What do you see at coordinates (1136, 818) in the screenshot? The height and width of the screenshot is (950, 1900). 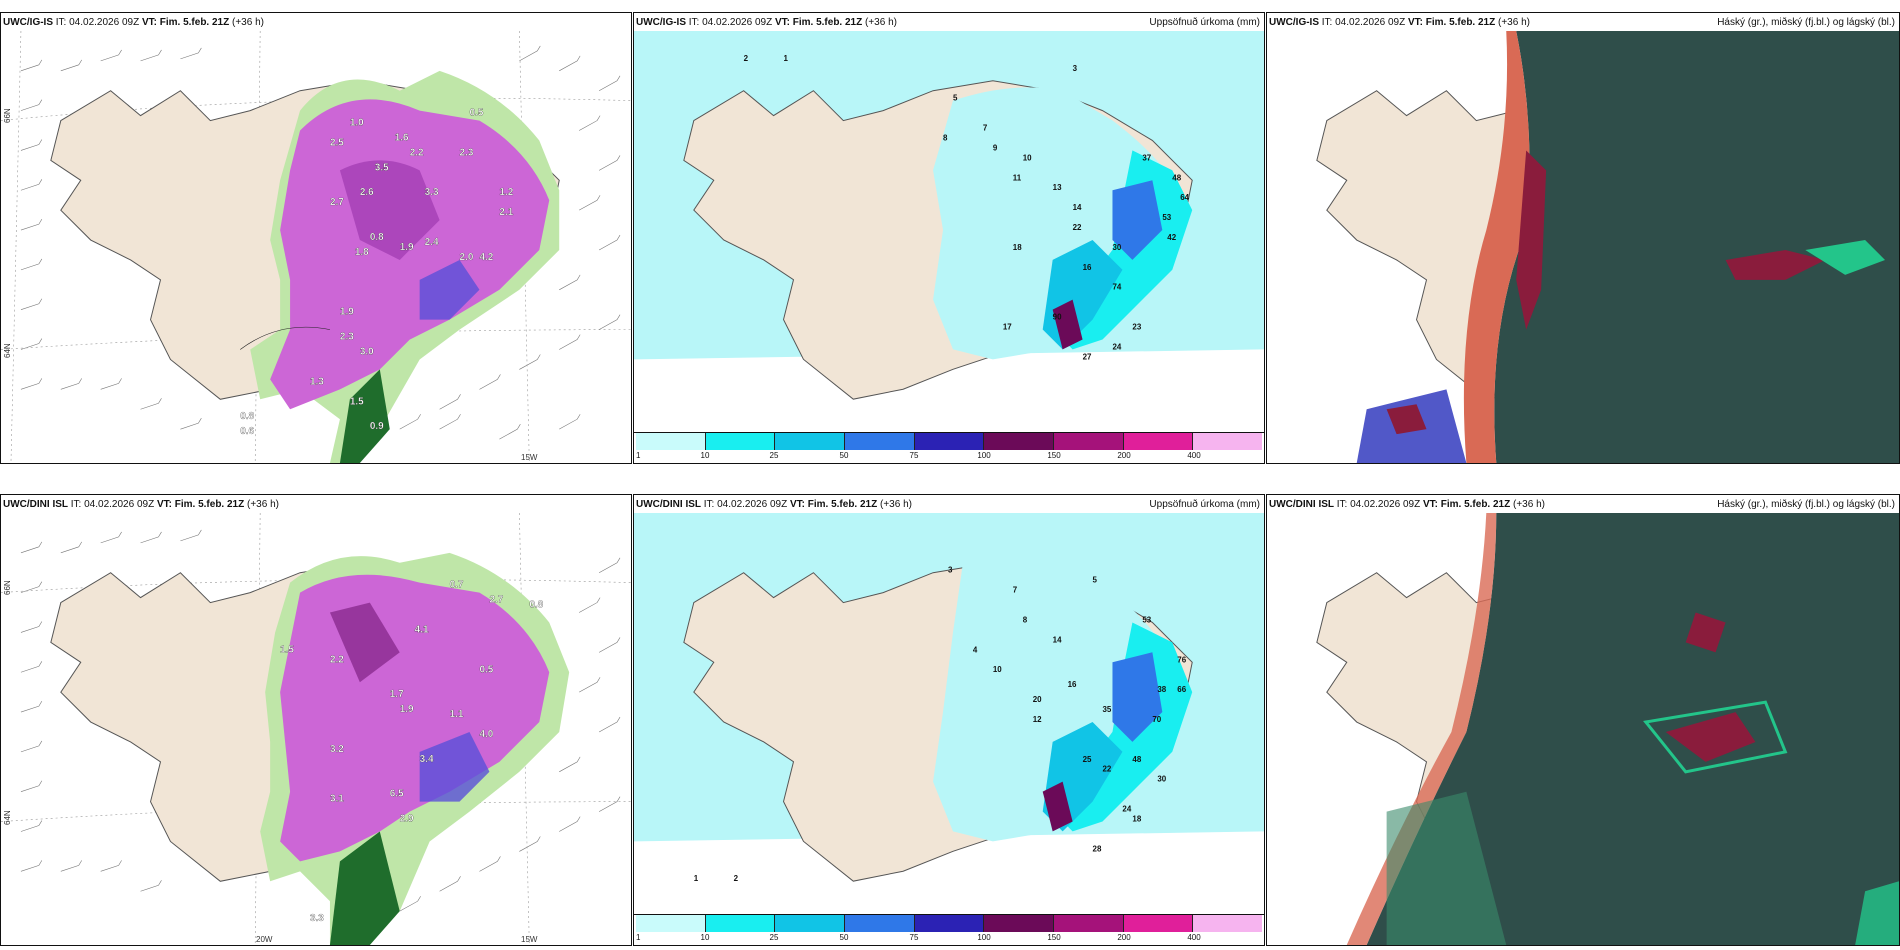 I see `svg-text: 18` at bounding box center [1136, 818].